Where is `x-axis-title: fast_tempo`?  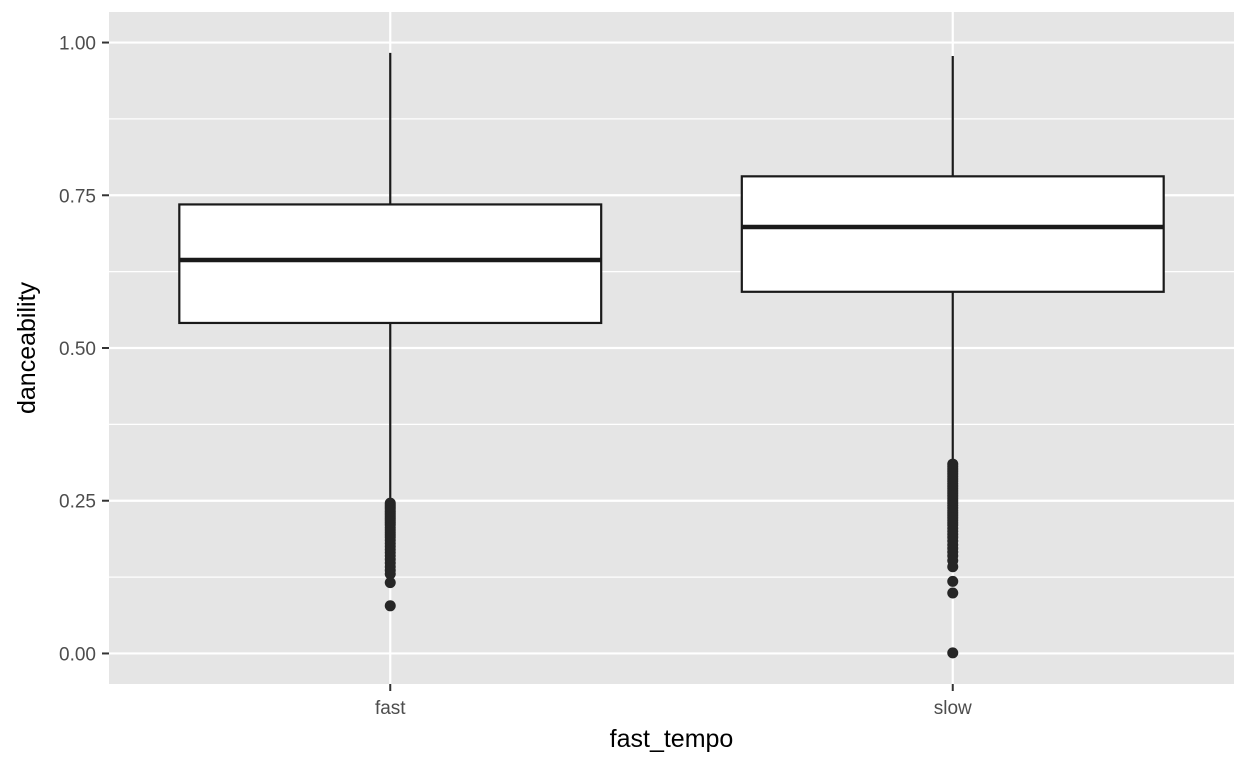 x-axis-title: fast_tempo is located at coordinates (672, 739).